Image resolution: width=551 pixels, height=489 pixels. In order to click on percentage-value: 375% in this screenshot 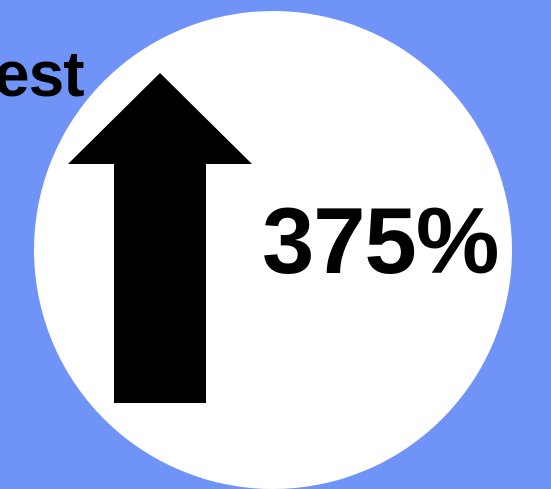, I will do `click(380, 240)`.